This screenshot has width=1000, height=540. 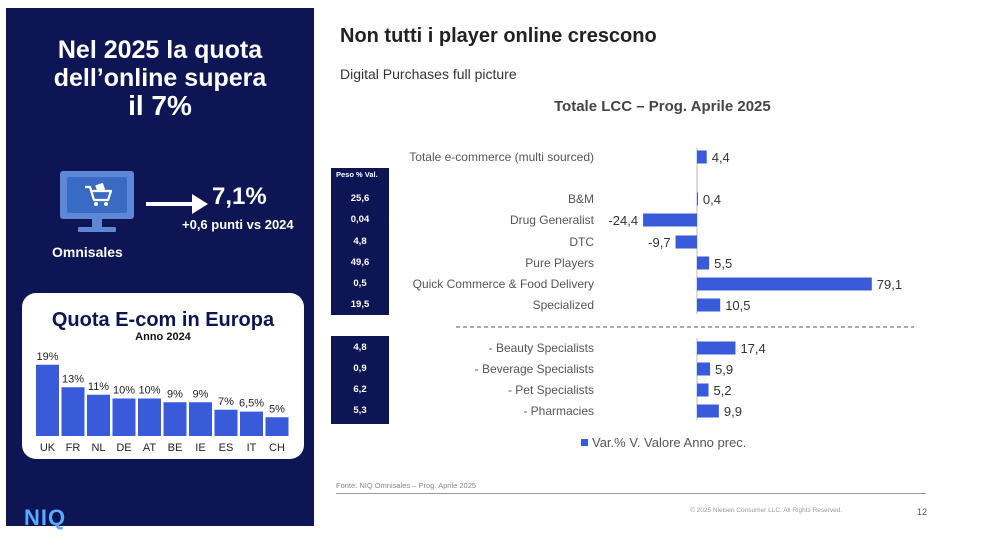 What do you see at coordinates (922, 512) in the screenshot?
I see `page-number: 12` at bounding box center [922, 512].